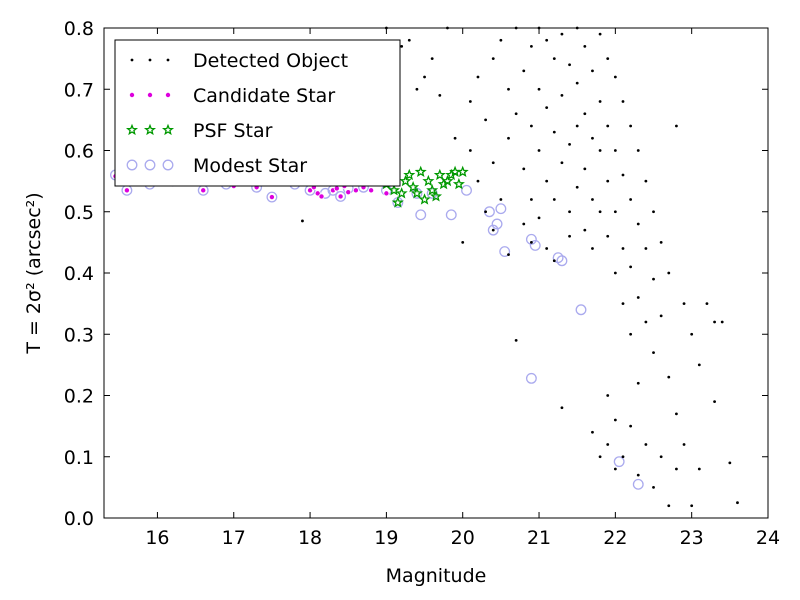 The image size is (800, 600). What do you see at coordinates (310, 538) in the screenshot?
I see `x-tick-label: 18` at bounding box center [310, 538].